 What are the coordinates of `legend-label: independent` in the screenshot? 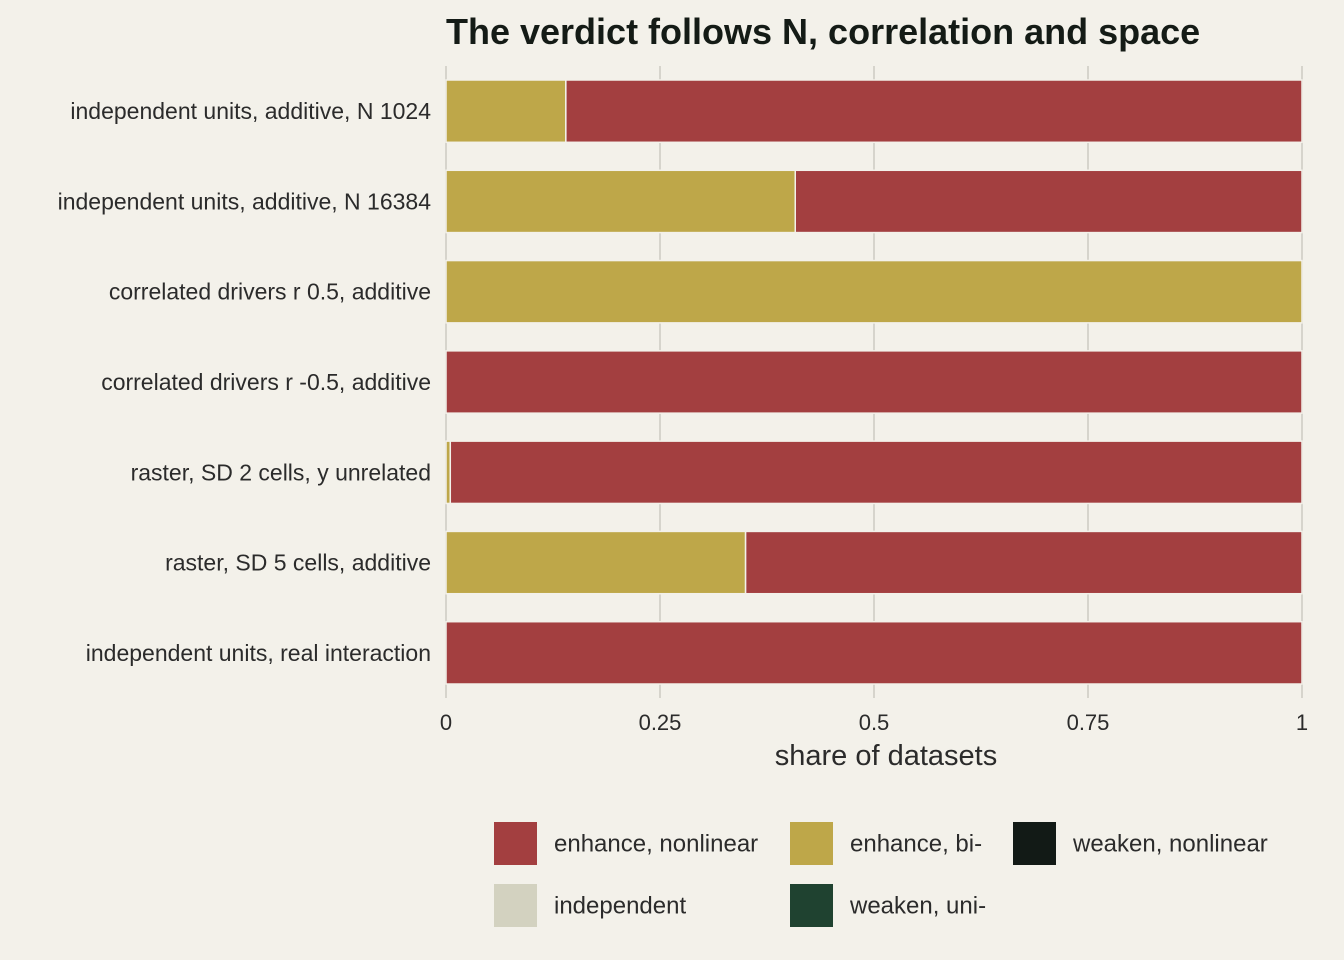 It's located at (620, 906).